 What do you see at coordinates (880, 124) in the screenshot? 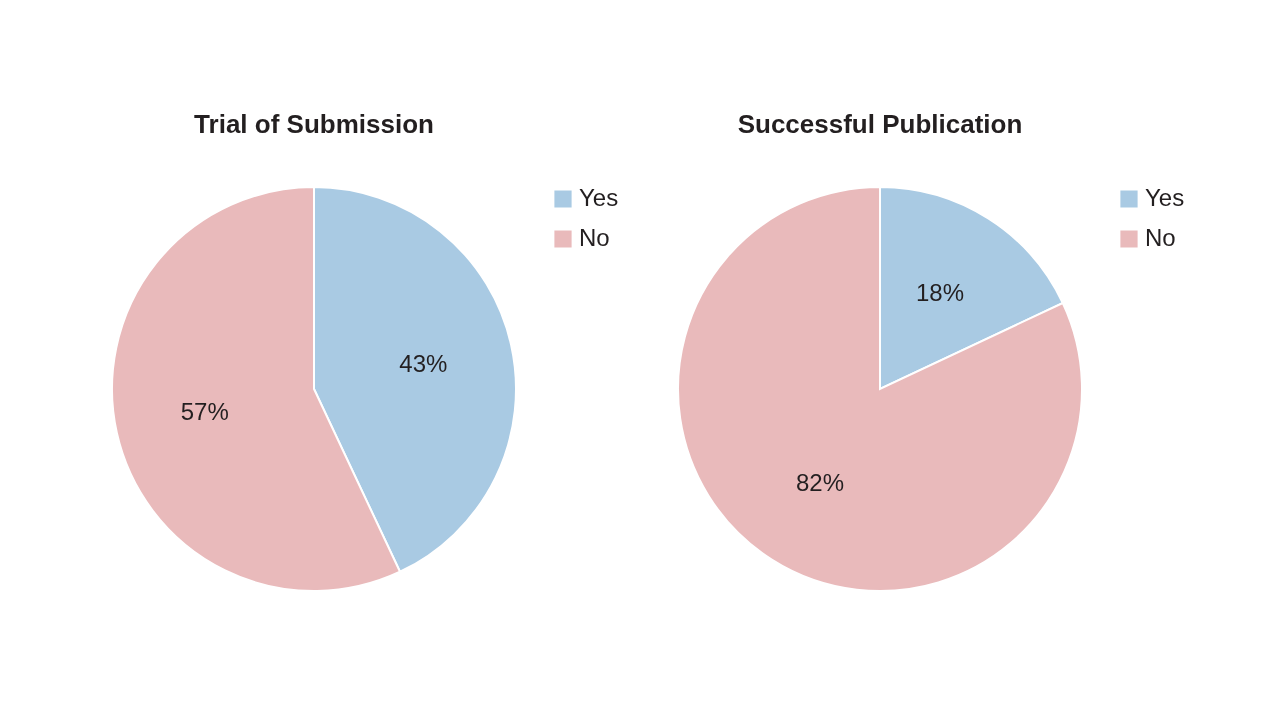
I see `chart-title: Successful Publication` at bounding box center [880, 124].